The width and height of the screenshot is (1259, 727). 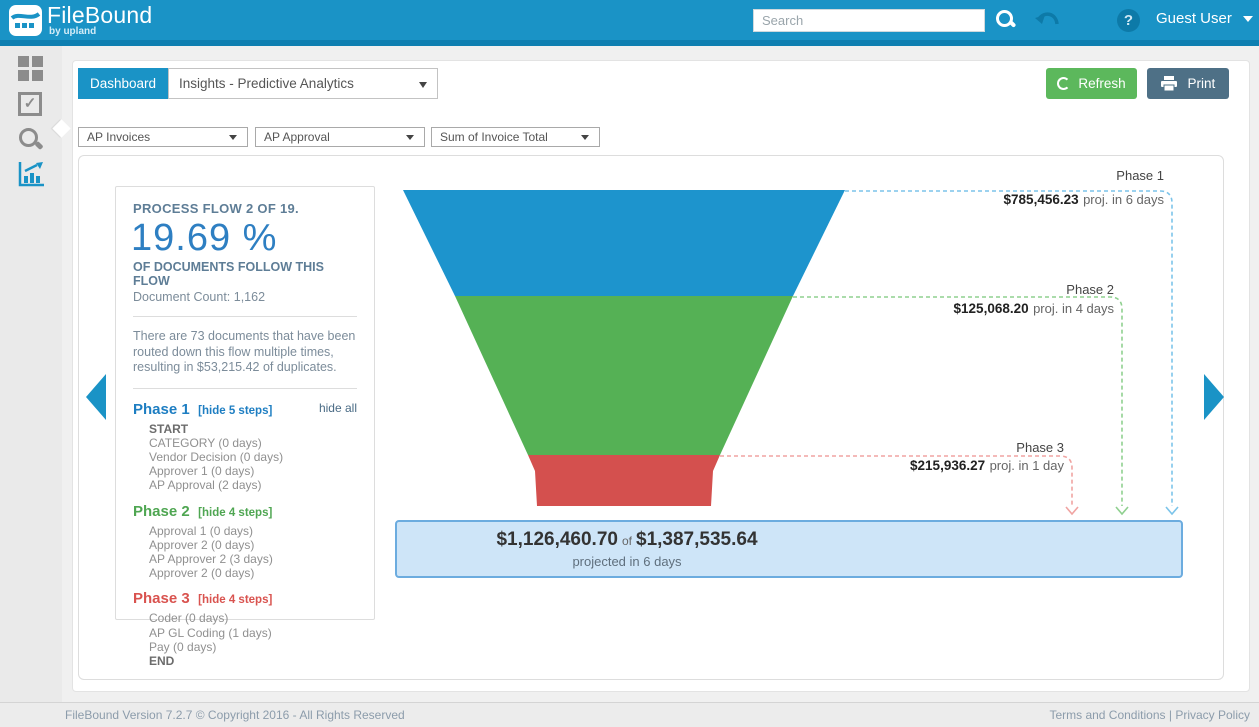 What do you see at coordinates (624, 375) in the screenshot?
I see `funnel-segment-phase2` at bounding box center [624, 375].